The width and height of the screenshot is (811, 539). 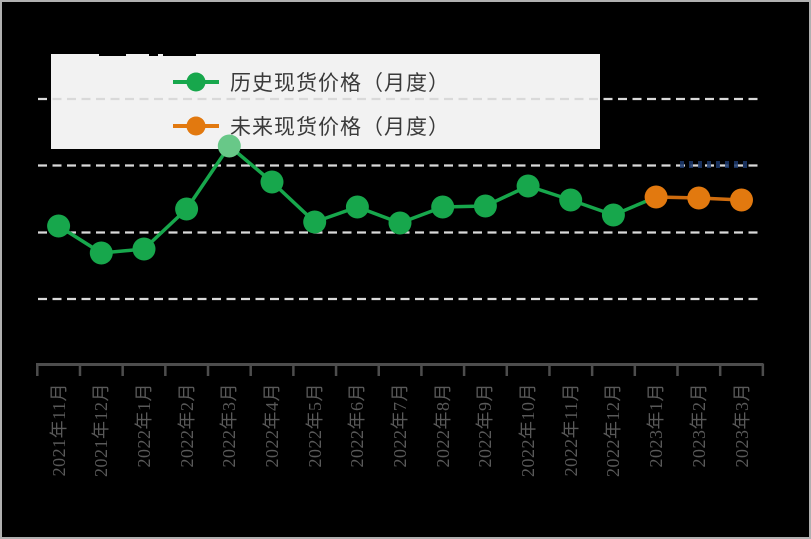 I want to click on x-axis-label: 2022年8月, so click(x=442, y=425).